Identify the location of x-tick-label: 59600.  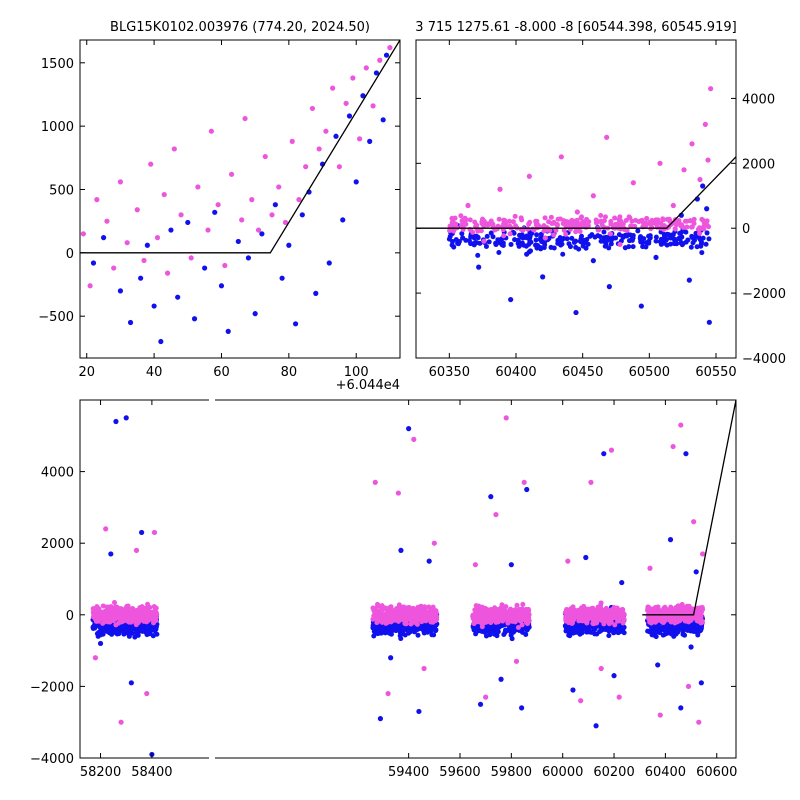
(459, 772).